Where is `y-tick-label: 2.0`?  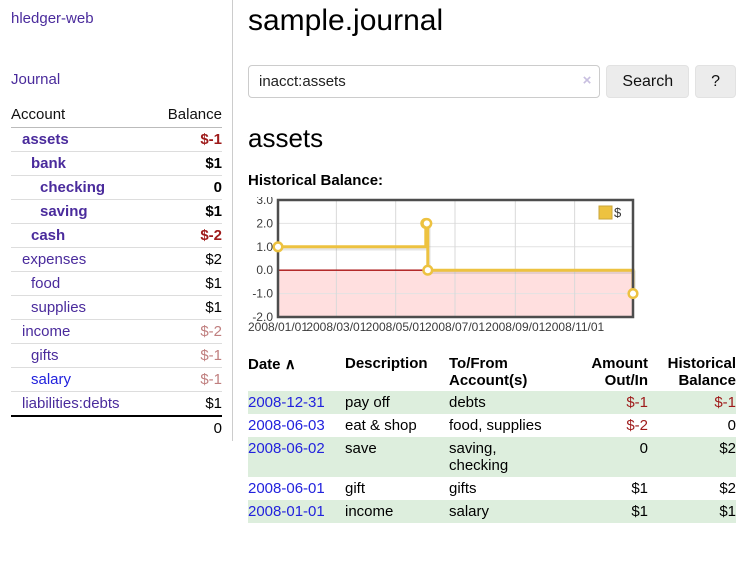 y-tick-label: 2.0 is located at coordinates (264, 223).